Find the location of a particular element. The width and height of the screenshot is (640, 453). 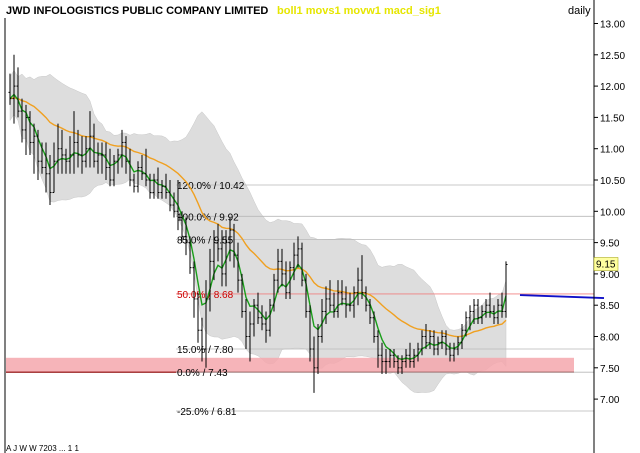

support-zone is located at coordinates (290, 365).